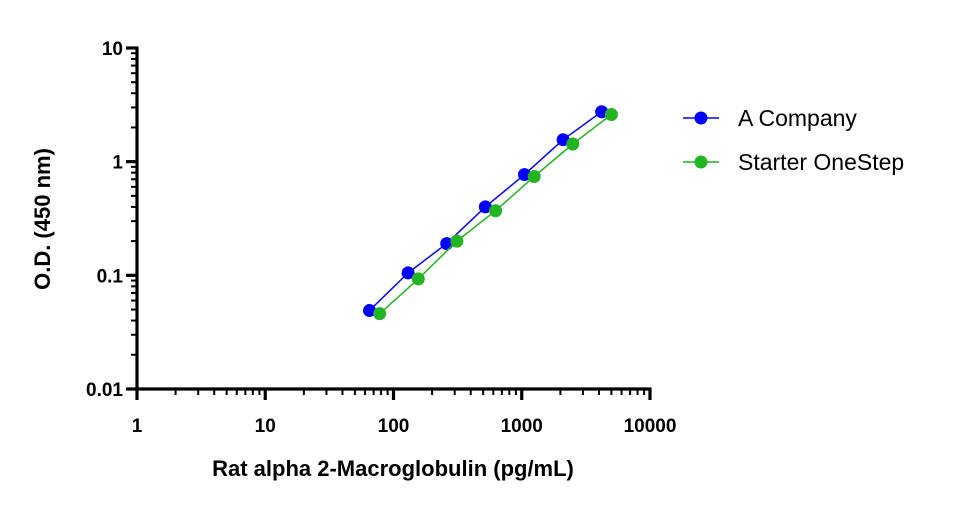 Image resolution: width=969 pixels, height=507 pixels. I want to click on legend: A Company Starter OneStep, so click(793, 140).